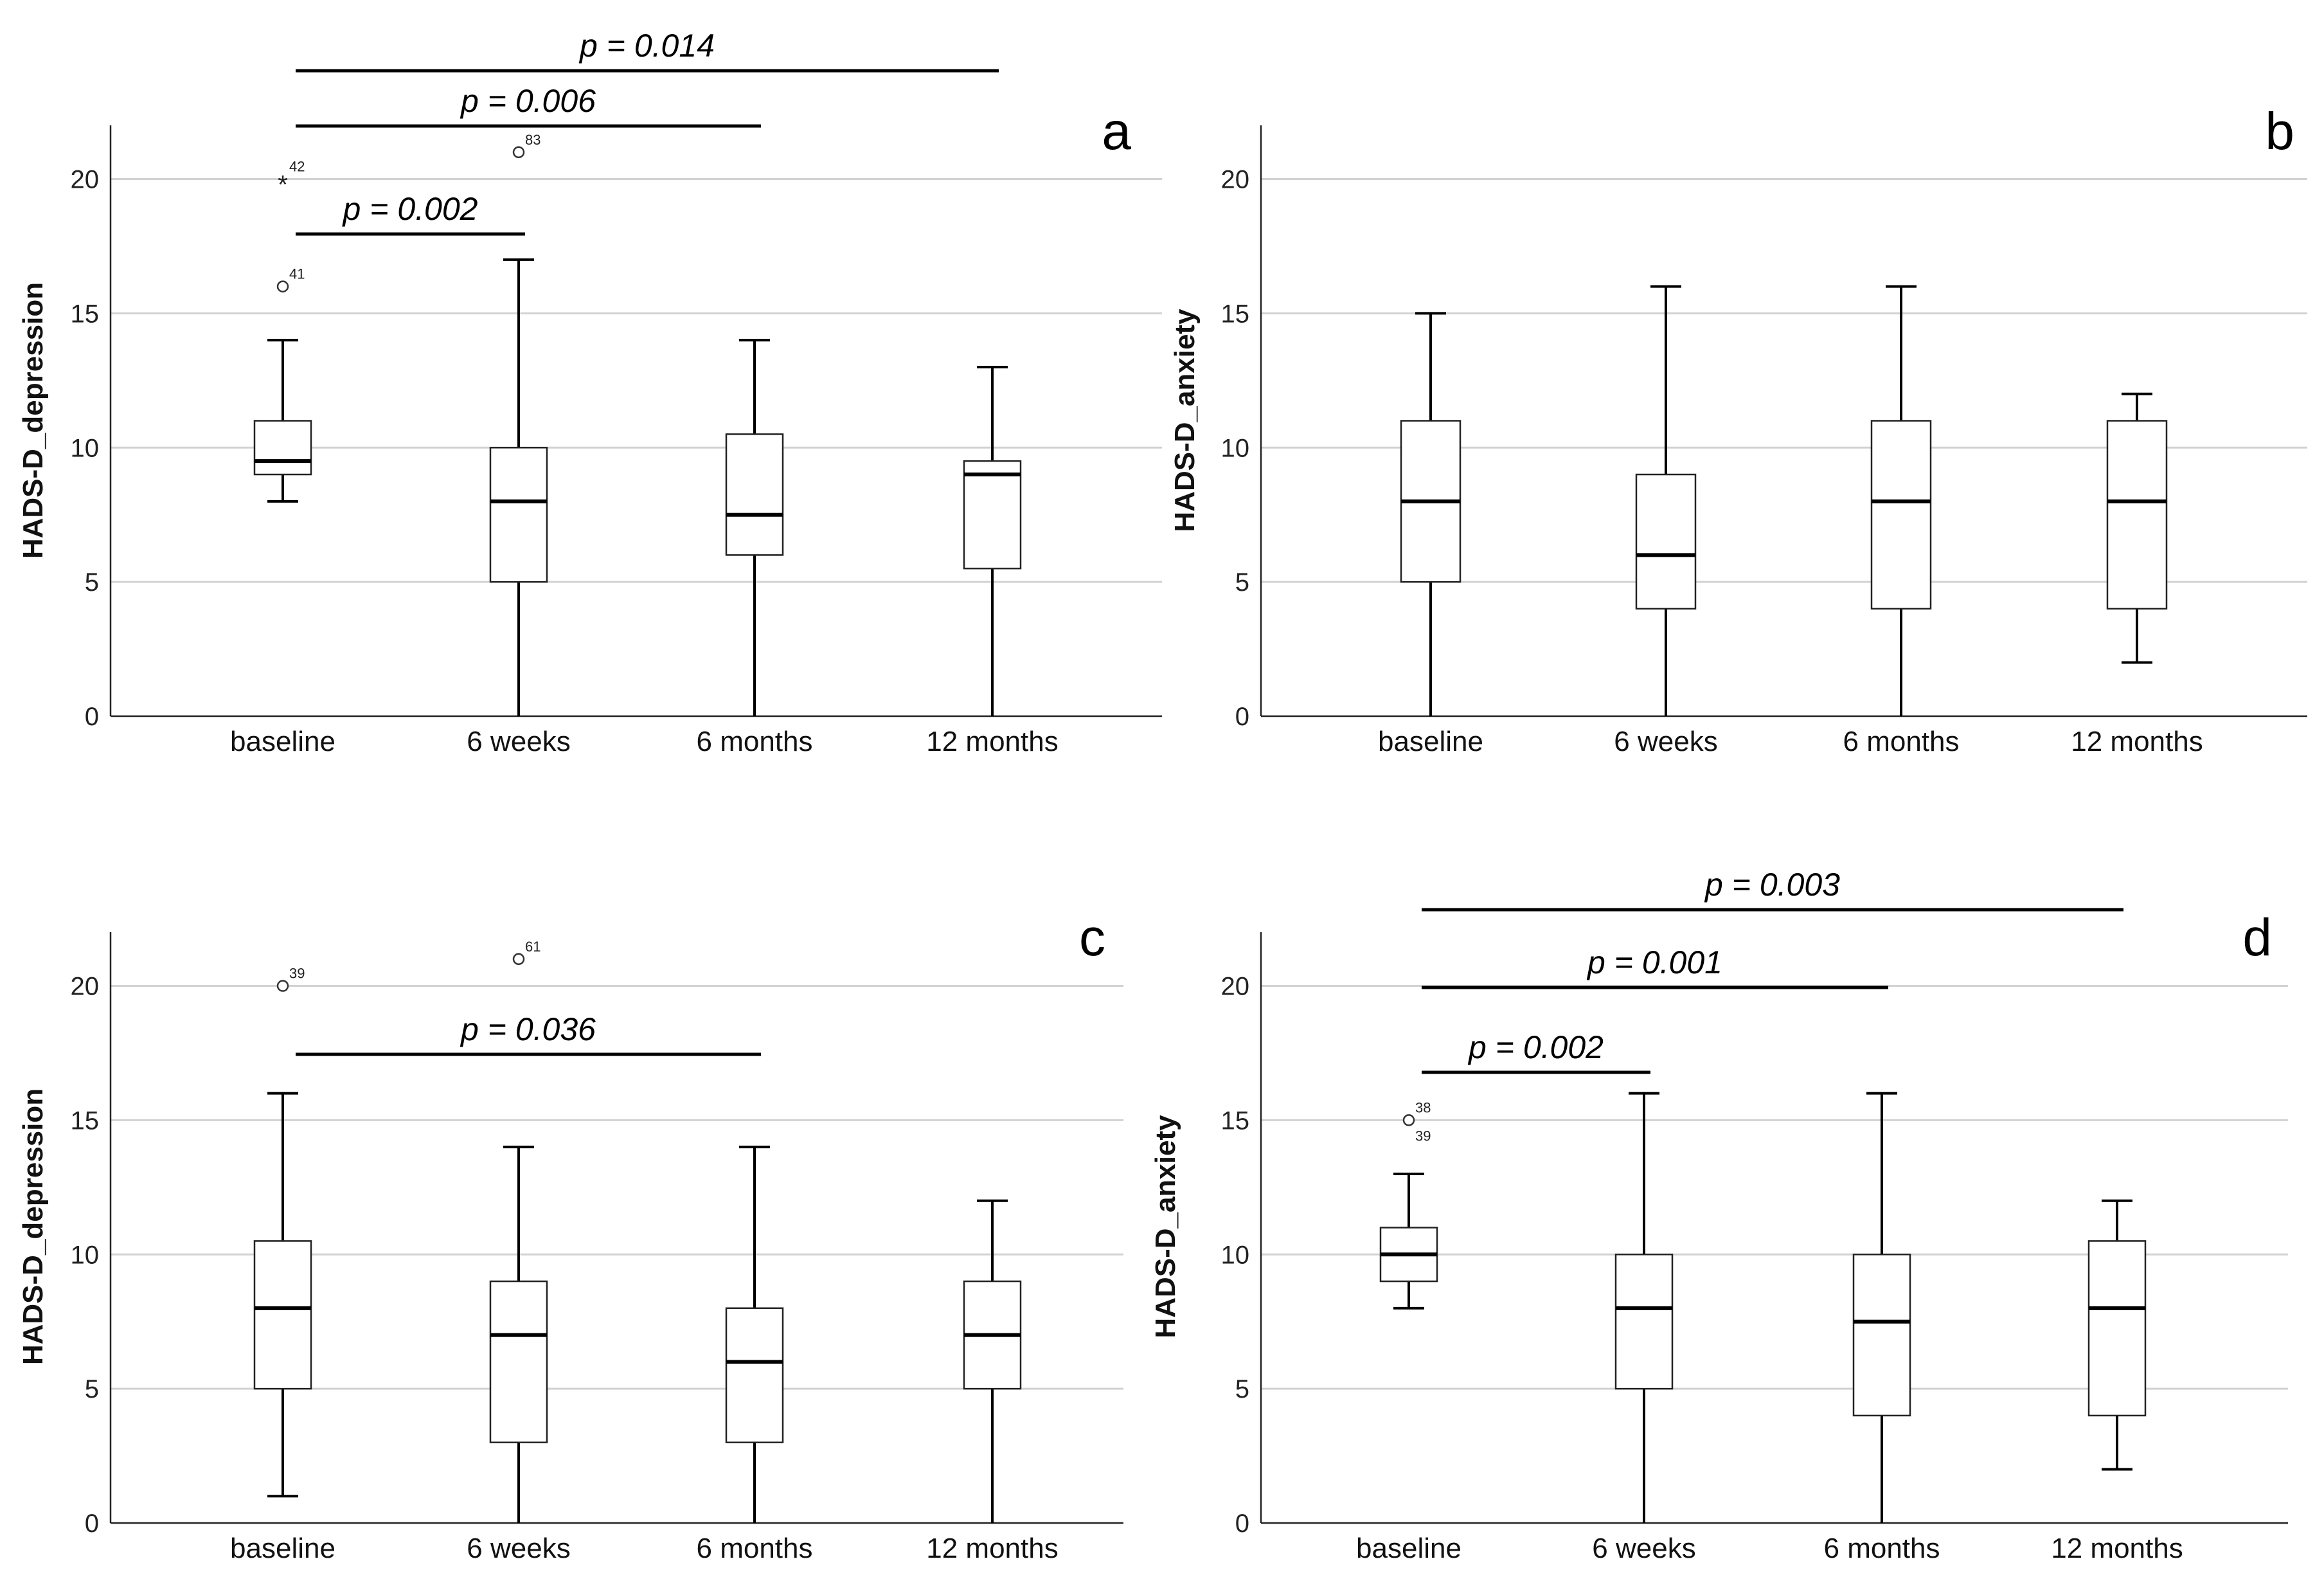 The width and height of the screenshot is (2324, 1586). Describe the element at coordinates (283, 185) in the screenshot. I see `outlier-star: *` at that location.